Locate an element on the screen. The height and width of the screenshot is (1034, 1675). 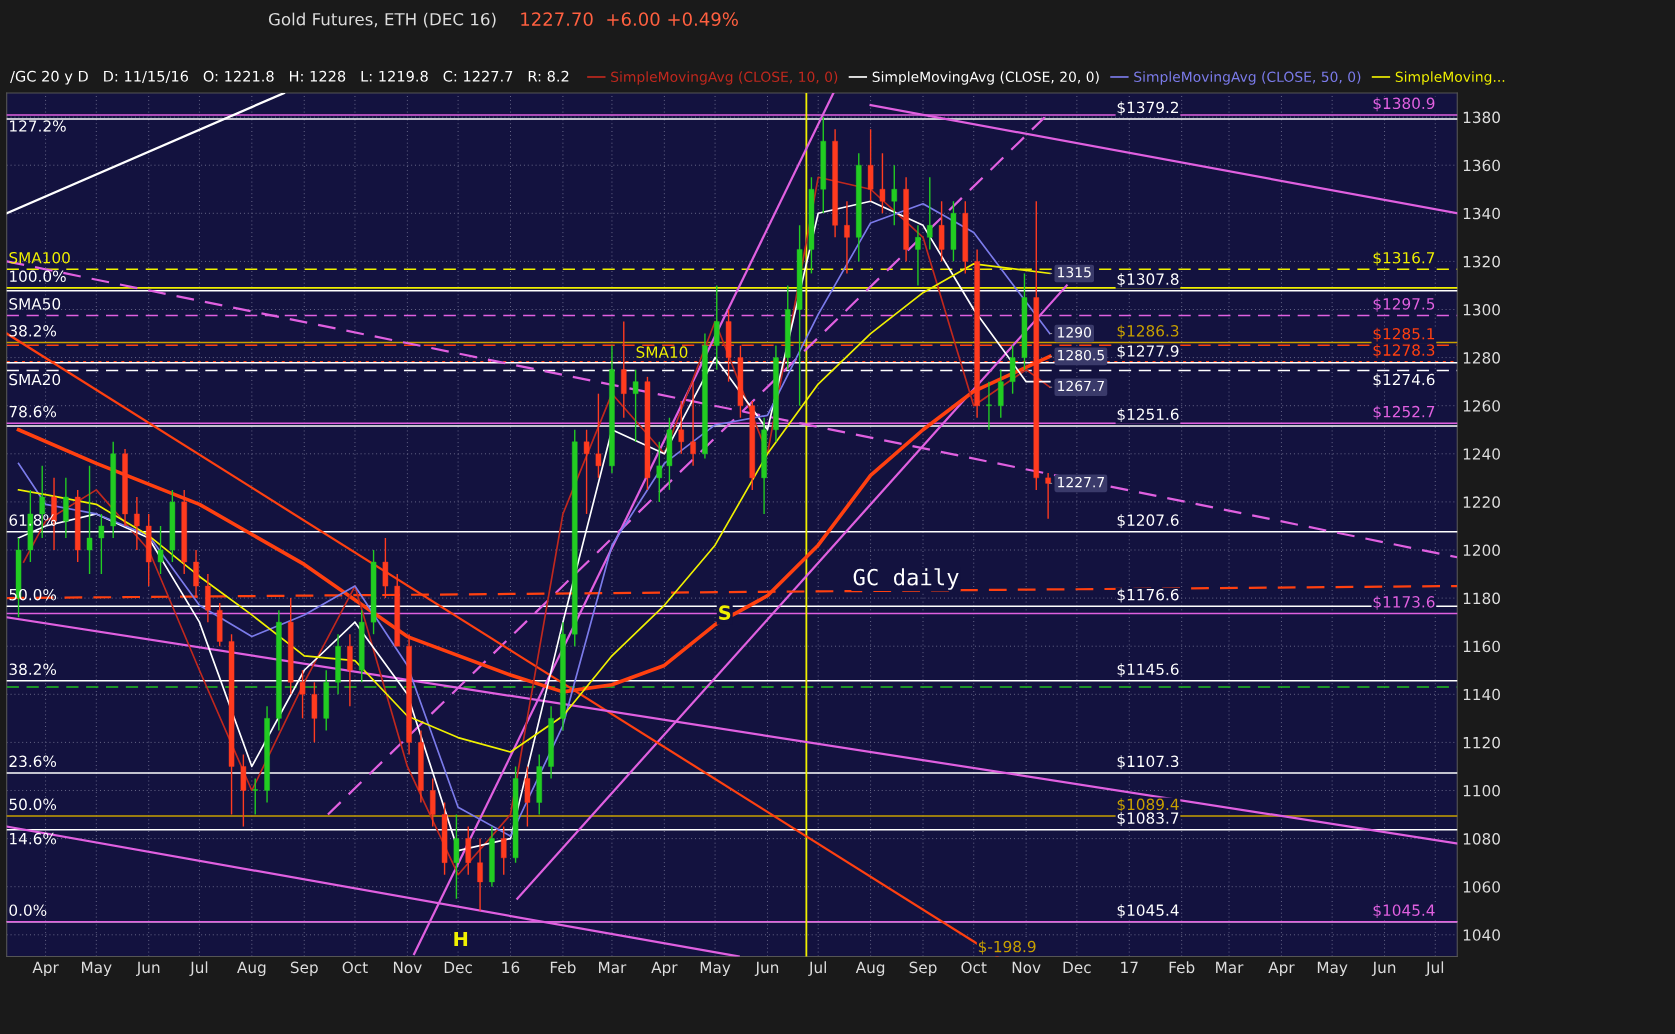
text: /GC 20 y D D: 11/15/16 O: 1221.8 H: 1228 L: 1219.8 C: 1227.7 R: 8.2 is located at coordinates (289, 77).